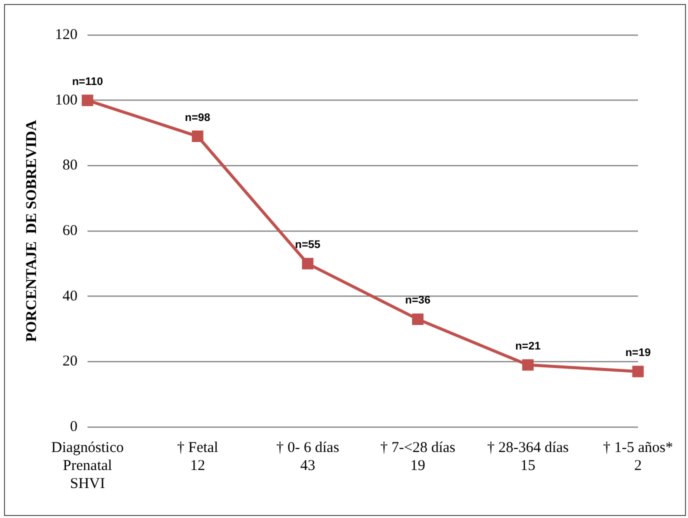 The width and height of the screenshot is (688, 518). Describe the element at coordinates (638, 353) in the screenshot. I see `annotation: n=19` at that location.